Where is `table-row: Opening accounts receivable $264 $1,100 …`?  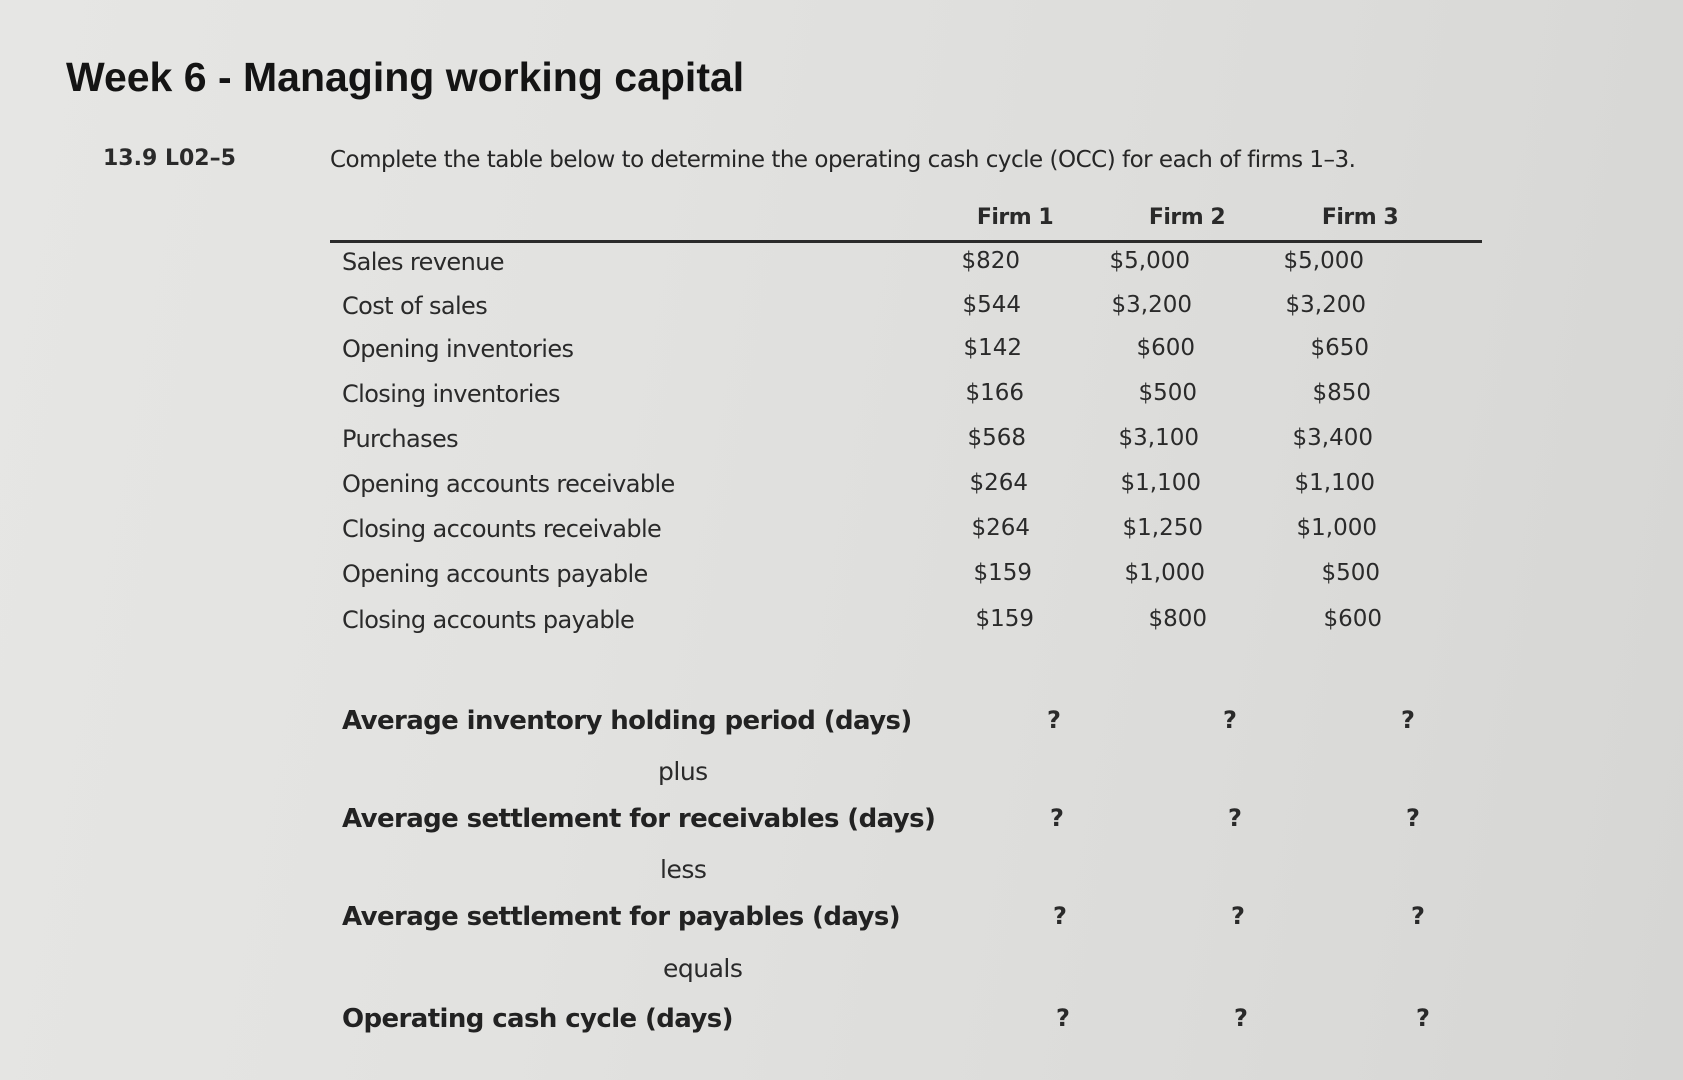
table-row: Opening accounts receivable $264 $1,100 … is located at coordinates (906, 490).